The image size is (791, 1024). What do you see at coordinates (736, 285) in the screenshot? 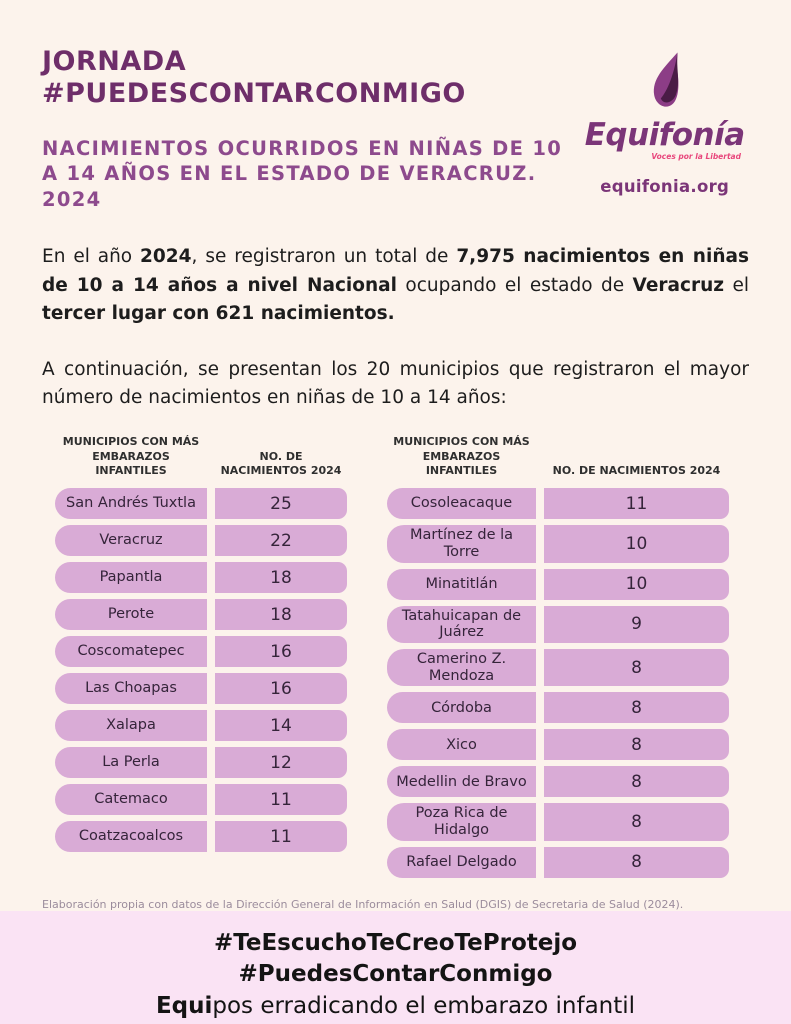
I see `intro-seg-6: el` at bounding box center [736, 285].